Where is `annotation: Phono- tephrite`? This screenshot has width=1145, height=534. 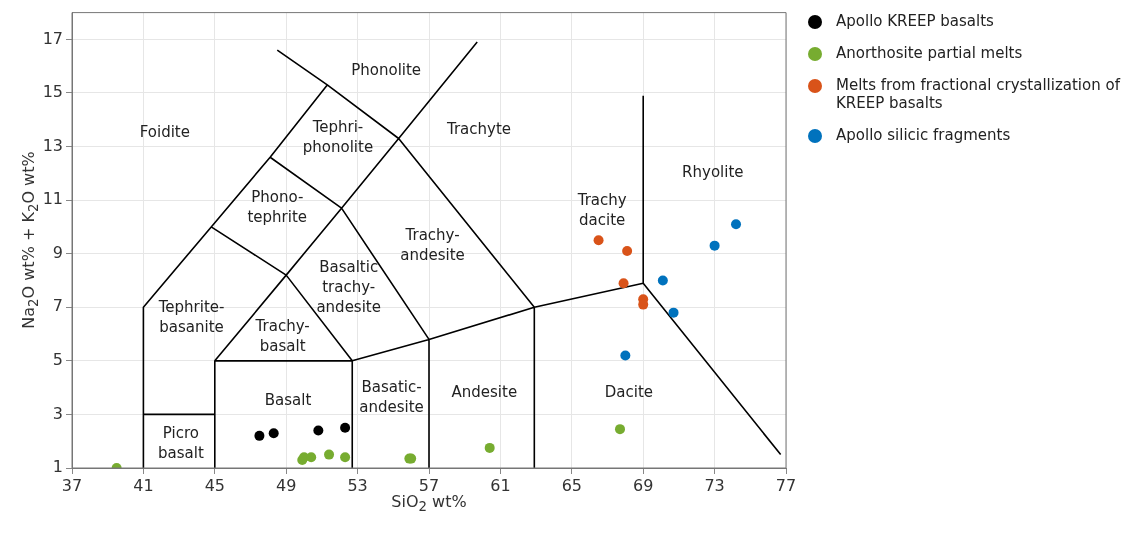
annotation: Phono- tephrite is located at coordinates (277, 207).